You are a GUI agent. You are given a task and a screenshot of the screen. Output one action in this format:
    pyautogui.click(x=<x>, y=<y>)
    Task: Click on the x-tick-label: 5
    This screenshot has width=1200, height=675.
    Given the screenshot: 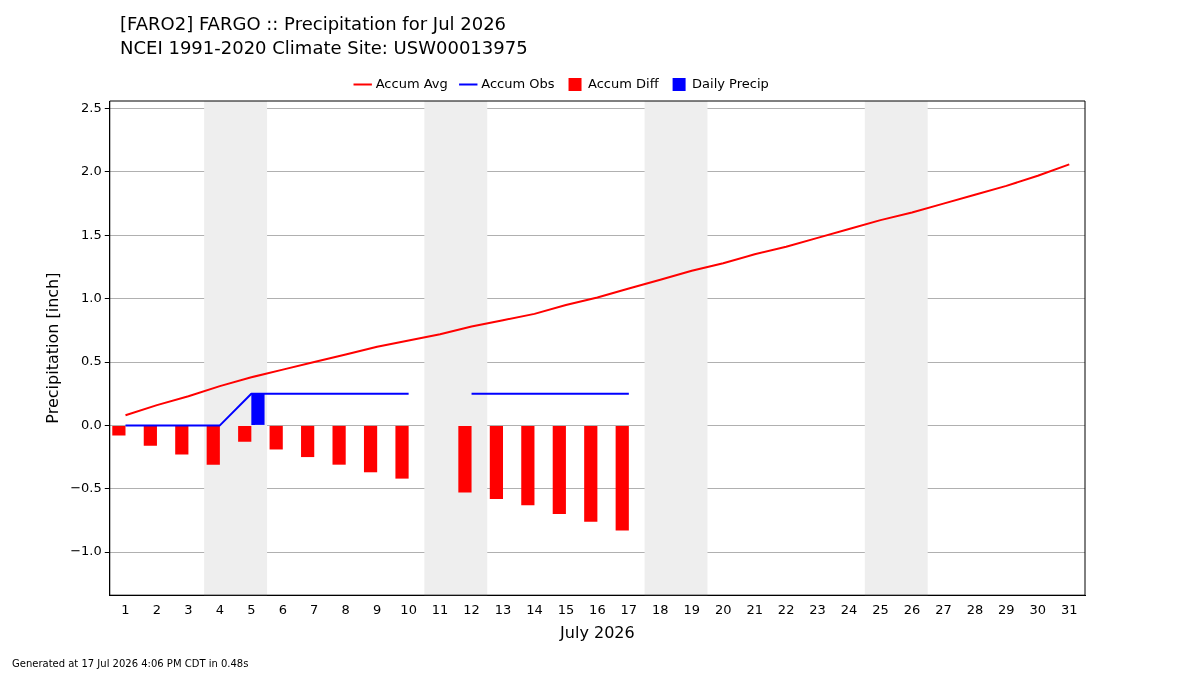 What is the action you would take?
    pyautogui.click(x=251, y=610)
    